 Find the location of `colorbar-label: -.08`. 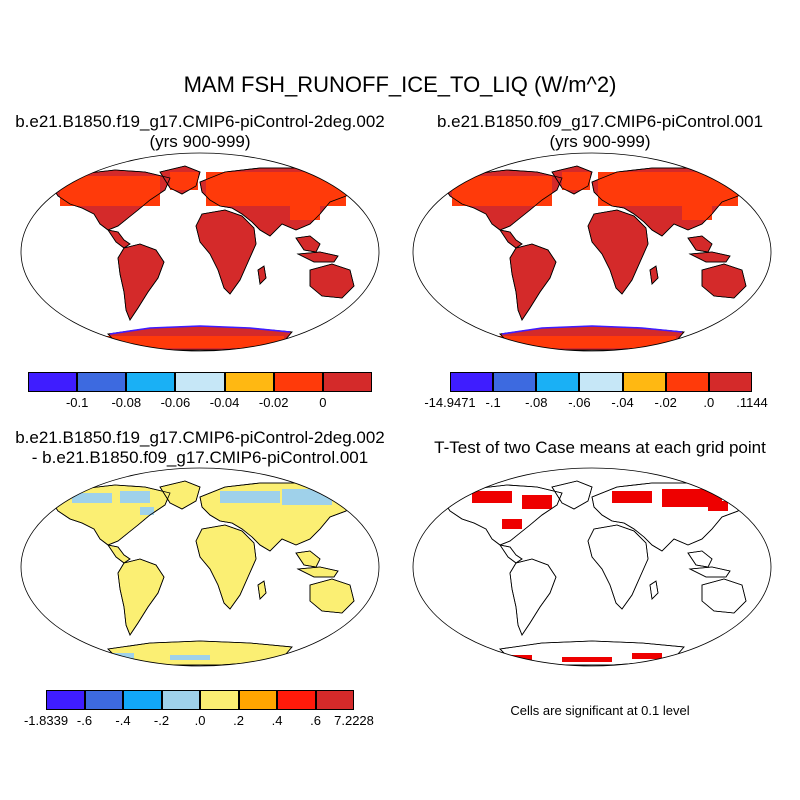

colorbar-label: -.08 is located at coordinates (536, 402).